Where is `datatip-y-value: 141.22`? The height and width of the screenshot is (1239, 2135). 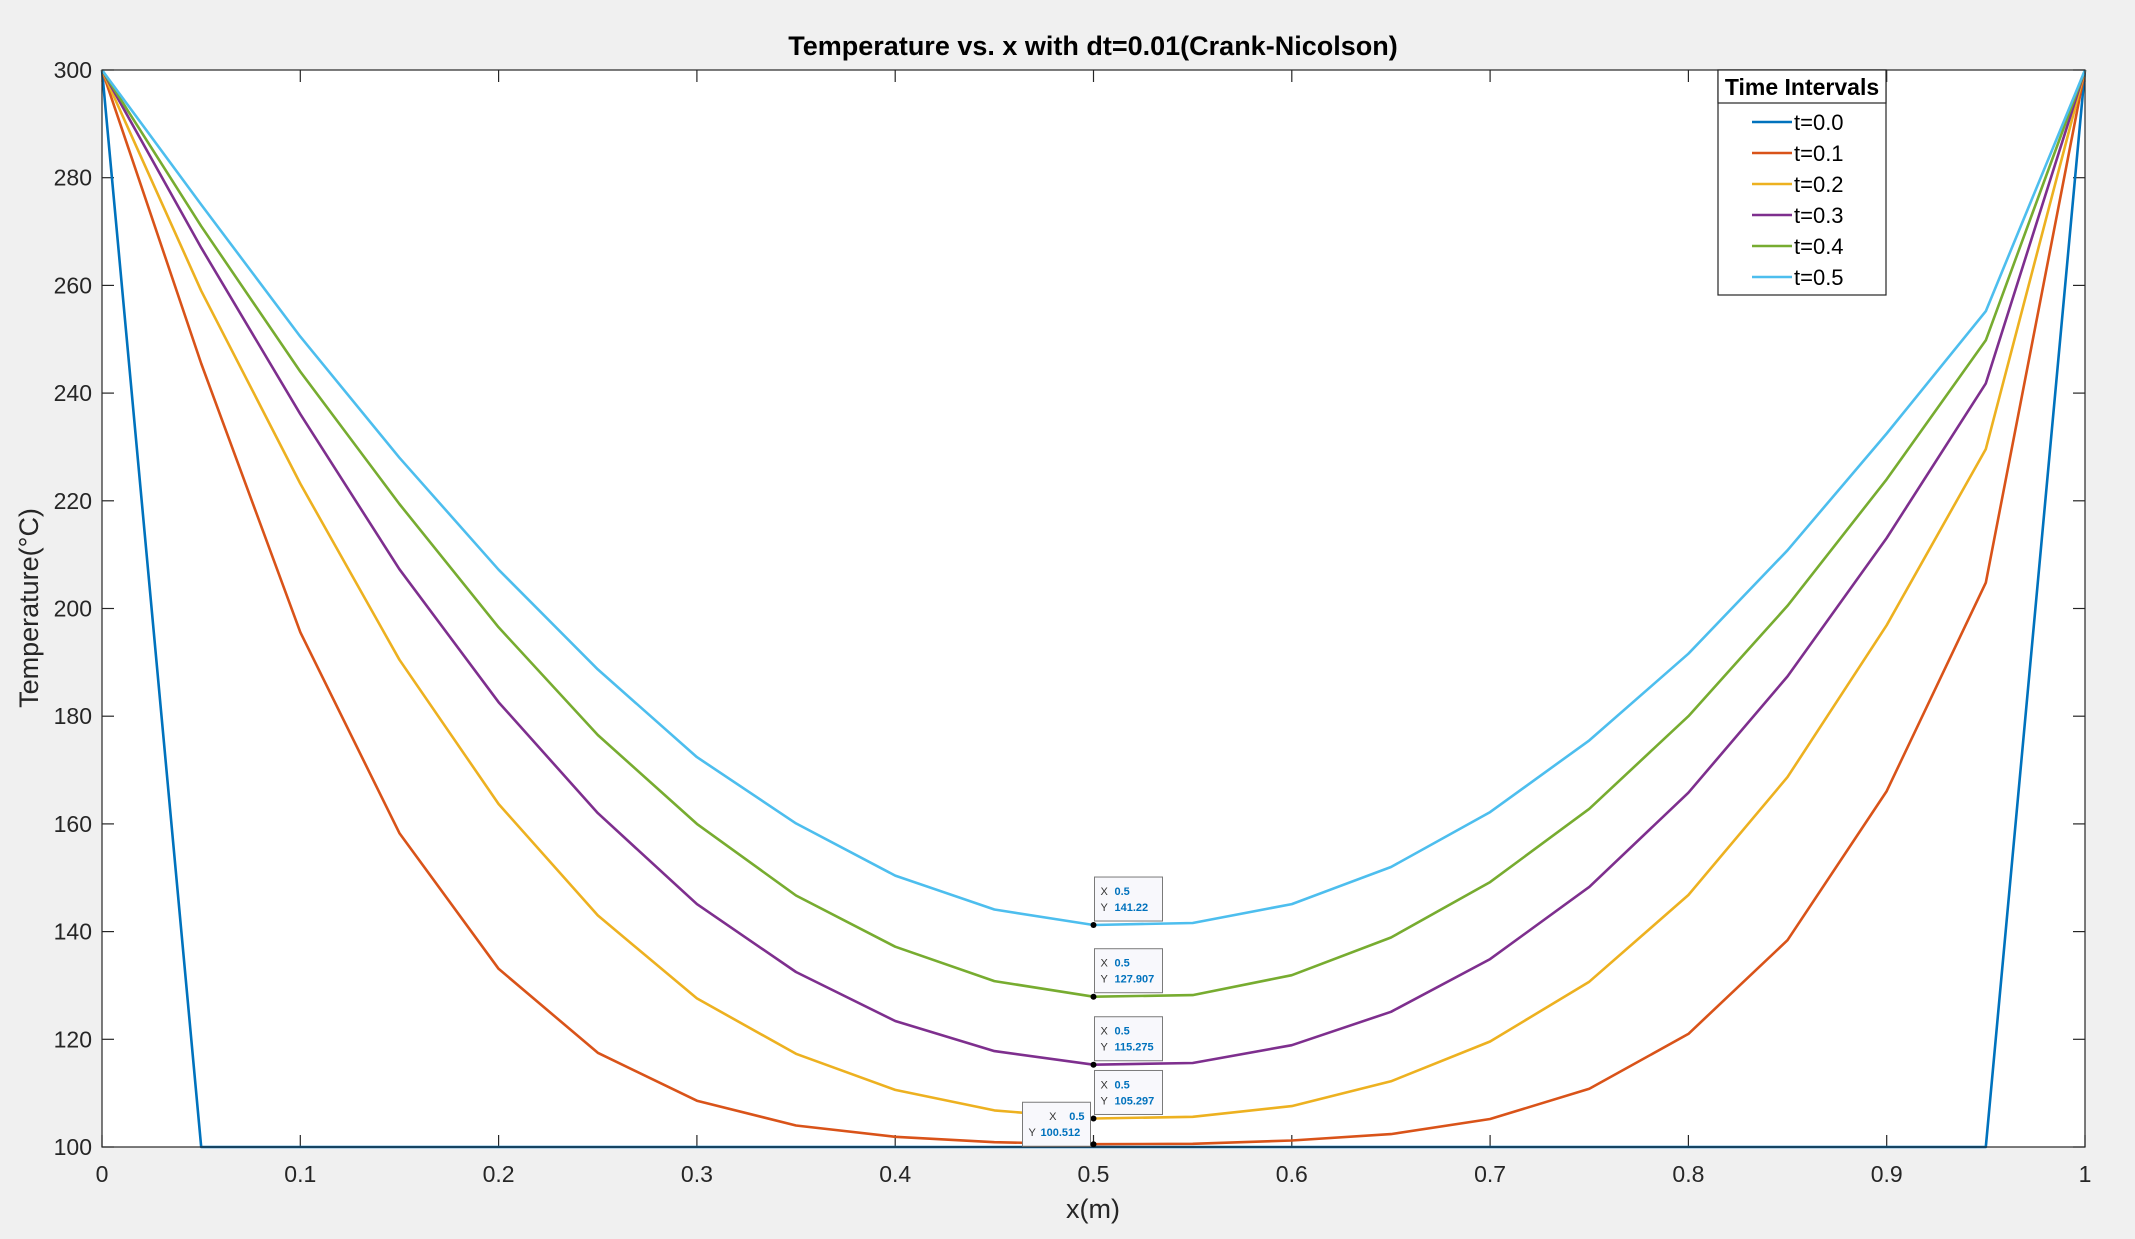
datatip-y-value: 141.22 is located at coordinates (1132, 908).